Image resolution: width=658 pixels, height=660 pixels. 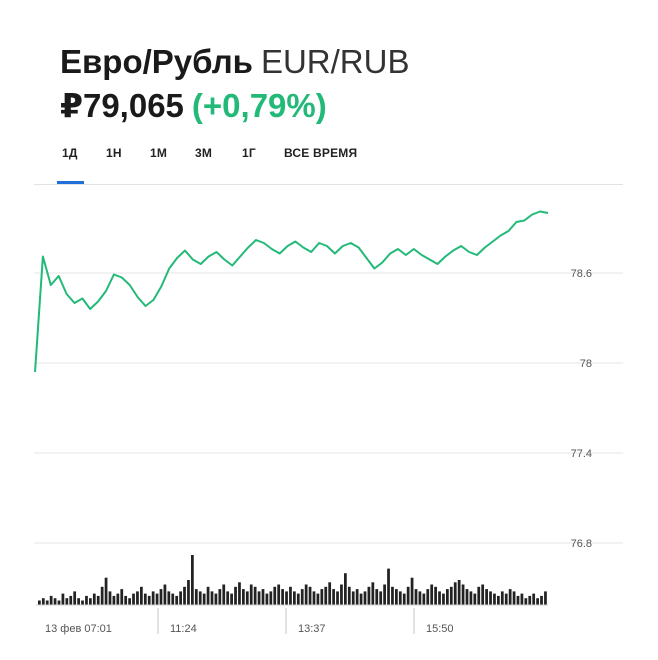 I want to click on tab-1y: 1Г, so click(x=249, y=153).